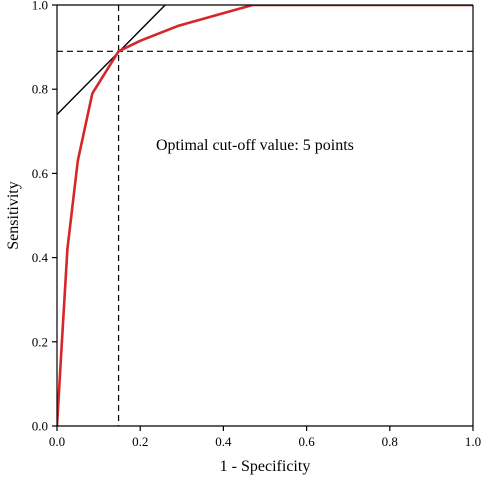 Image resolution: width=486 pixels, height=481 pixels. Describe the element at coordinates (140, 441) in the screenshot. I see `x-tick-label: 0.2` at that location.